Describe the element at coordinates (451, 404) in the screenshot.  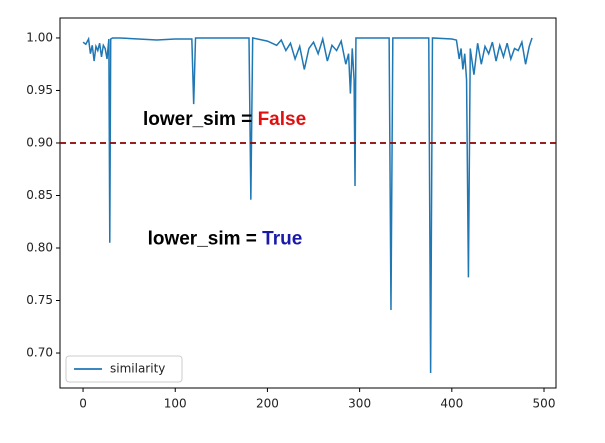
I see `x-tick-label: 400` at that location.